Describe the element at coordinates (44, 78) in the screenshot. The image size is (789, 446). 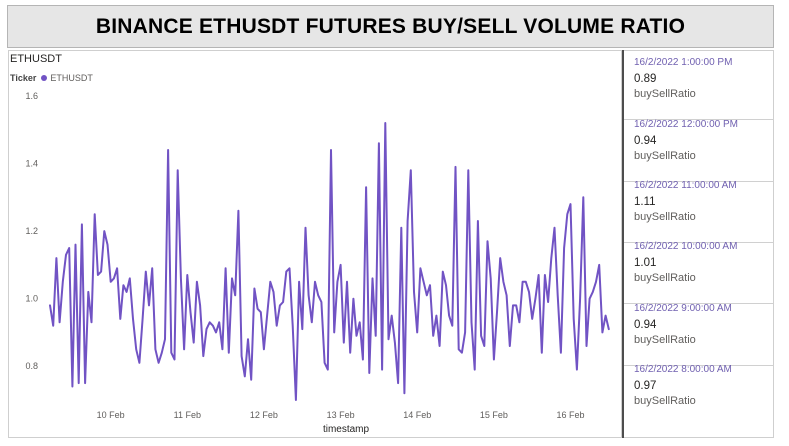
I see `legend-marker` at that location.